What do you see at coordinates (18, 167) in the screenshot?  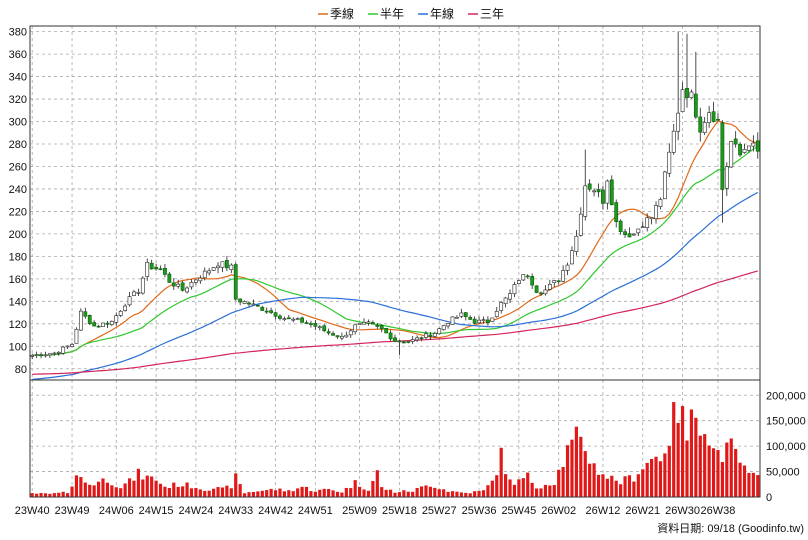 I see `price-tick-label: 260` at bounding box center [18, 167].